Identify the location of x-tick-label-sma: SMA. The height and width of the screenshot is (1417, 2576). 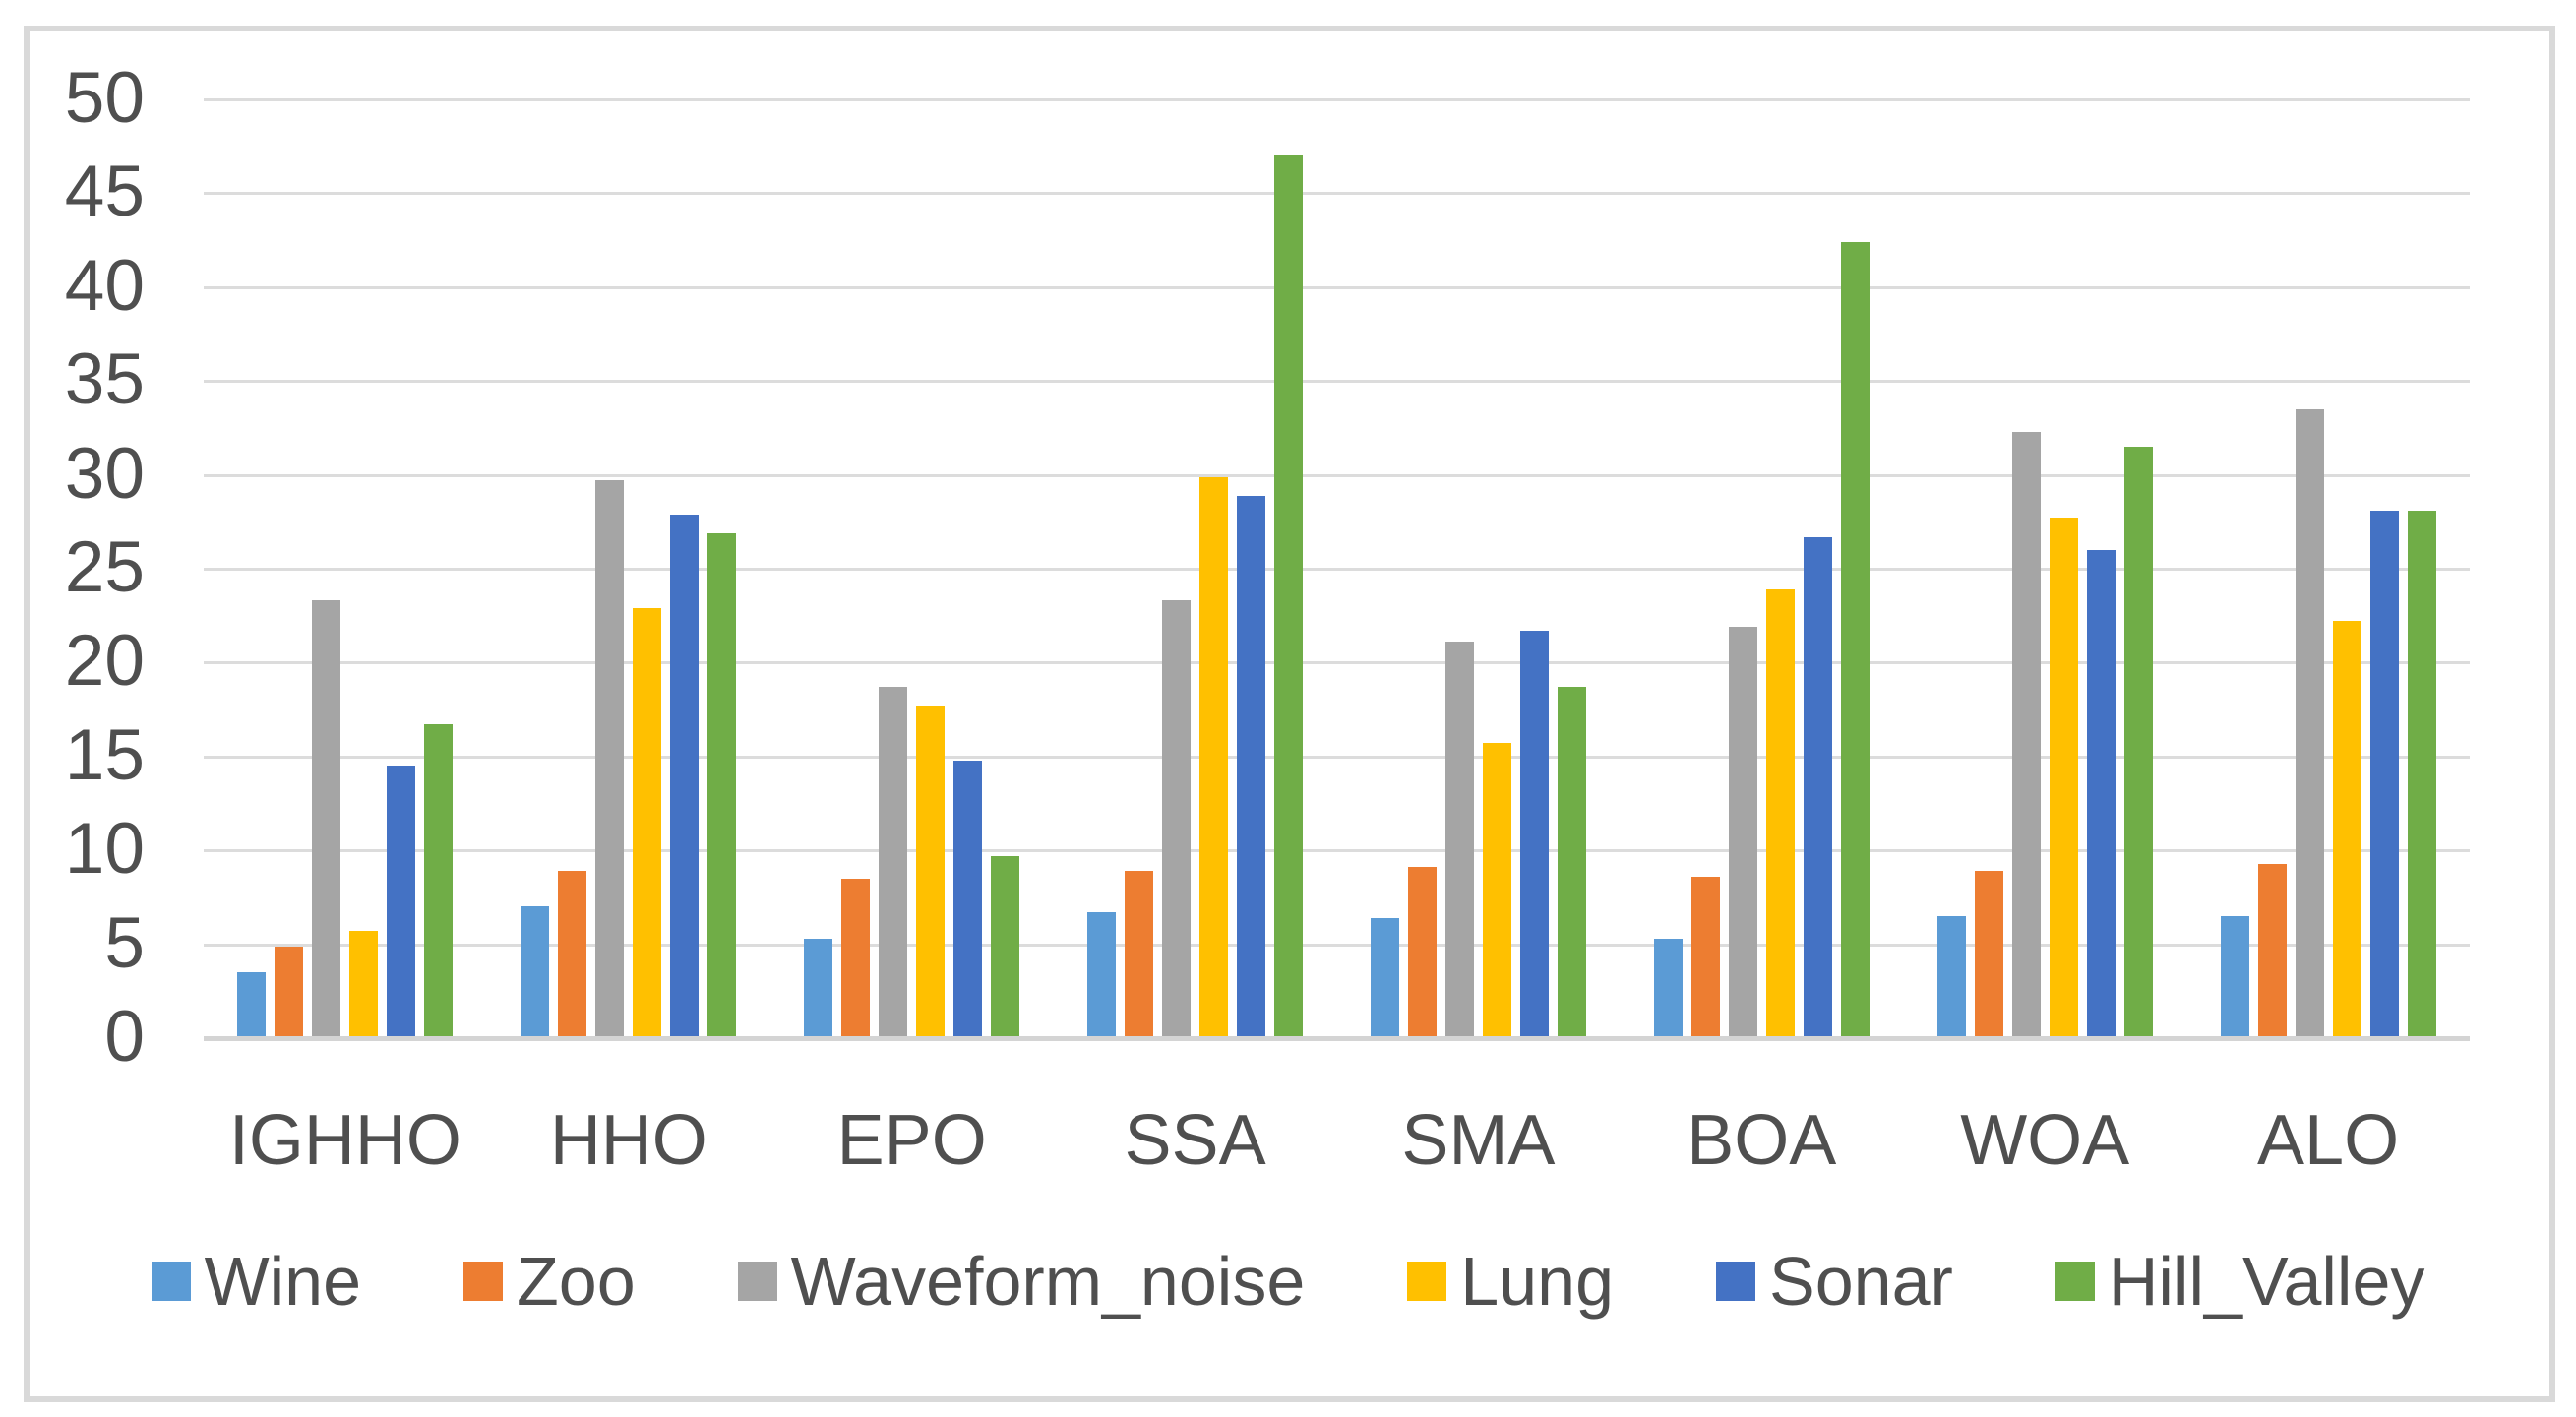
(1478, 1140).